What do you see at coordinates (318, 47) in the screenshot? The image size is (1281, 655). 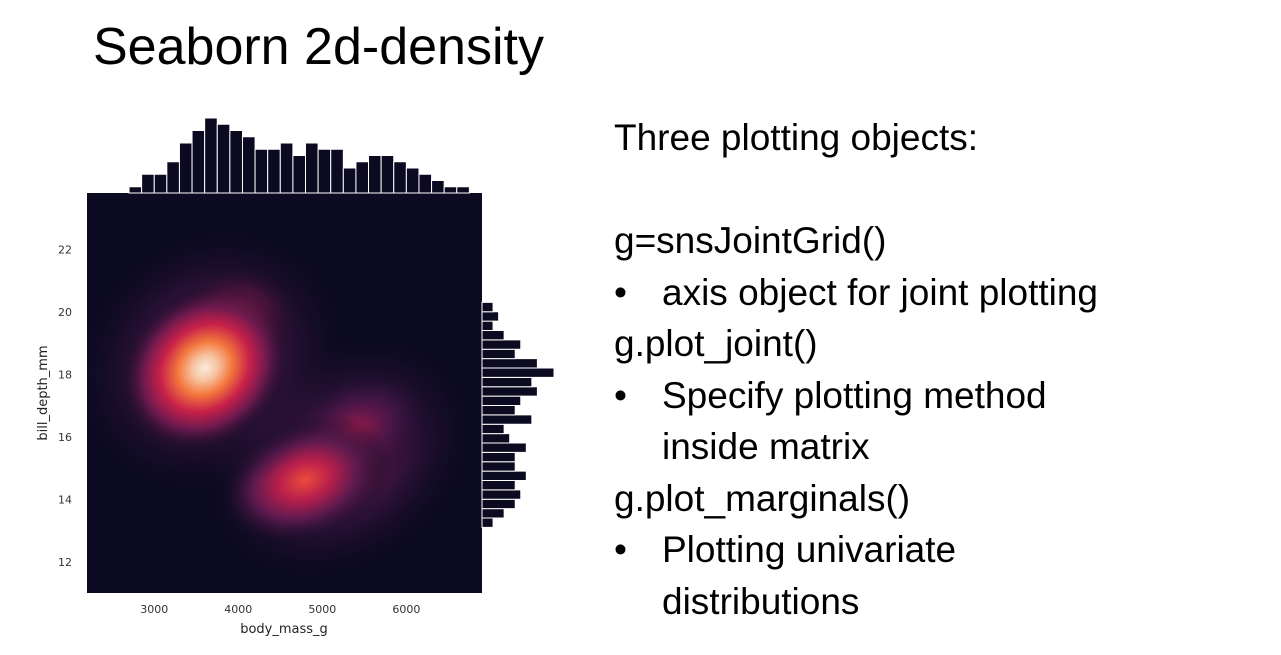 I see `slide-title: Seaborn 2d-density` at bounding box center [318, 47].